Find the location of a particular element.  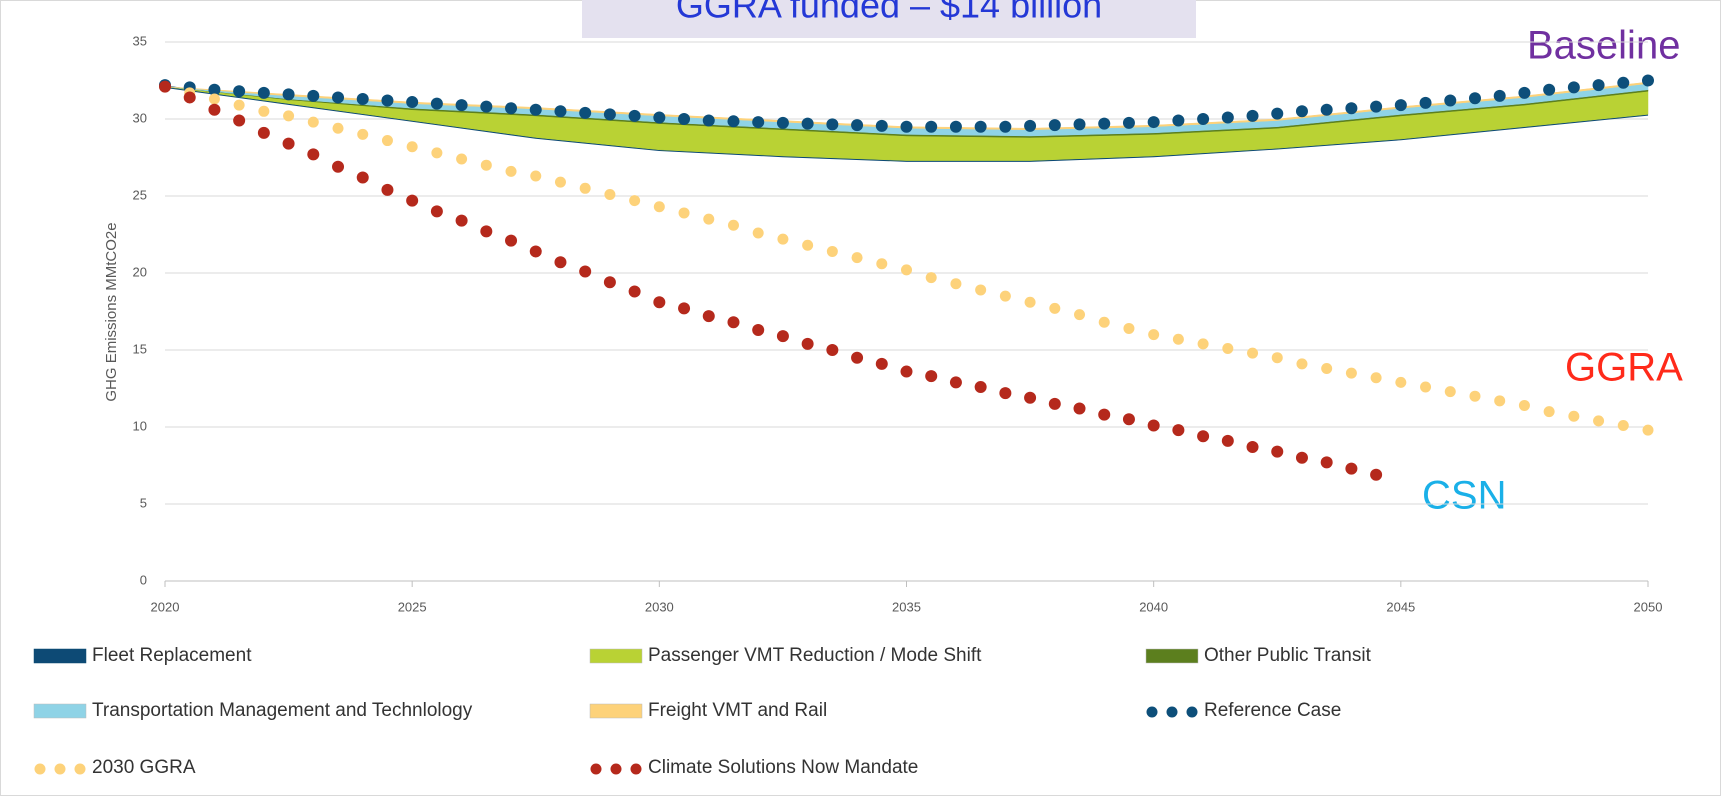

y-tick-label: 35 is located at coordinates (140, 40).